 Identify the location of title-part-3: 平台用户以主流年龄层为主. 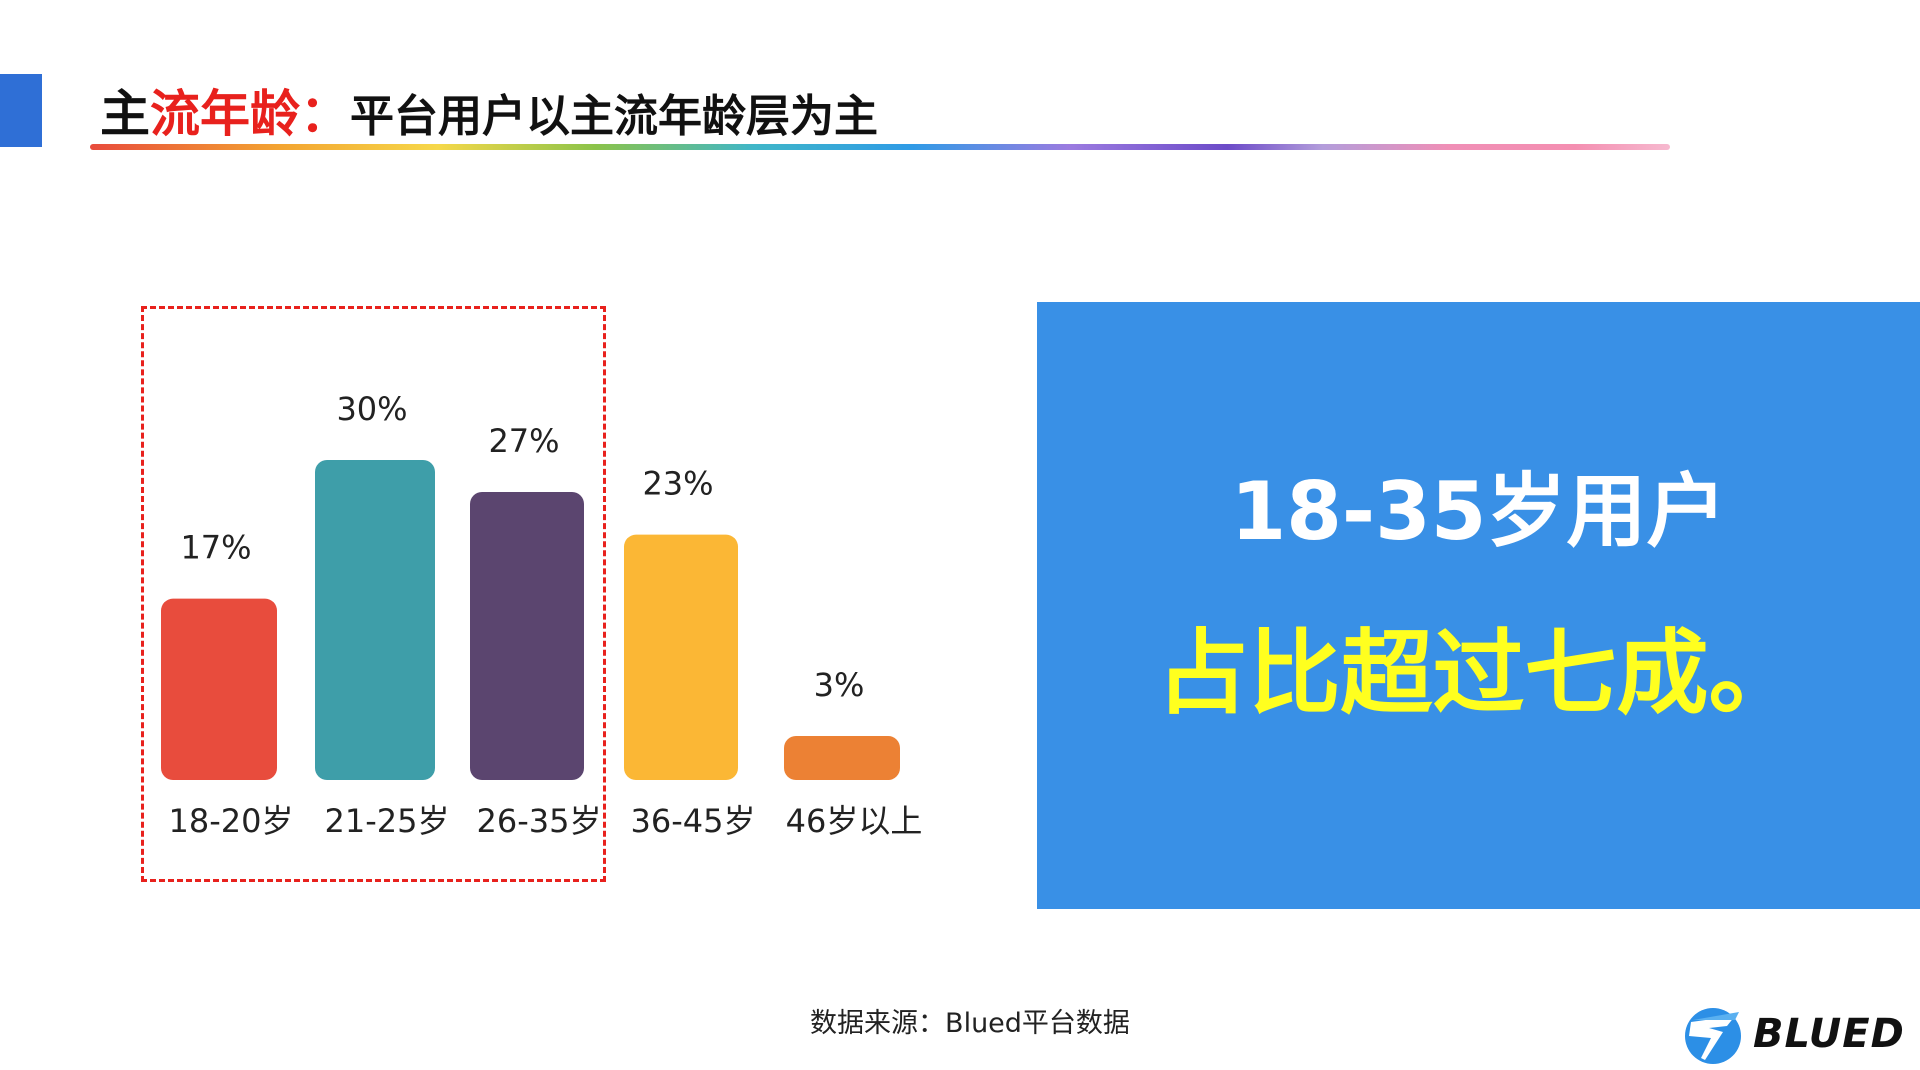
(614, 116).